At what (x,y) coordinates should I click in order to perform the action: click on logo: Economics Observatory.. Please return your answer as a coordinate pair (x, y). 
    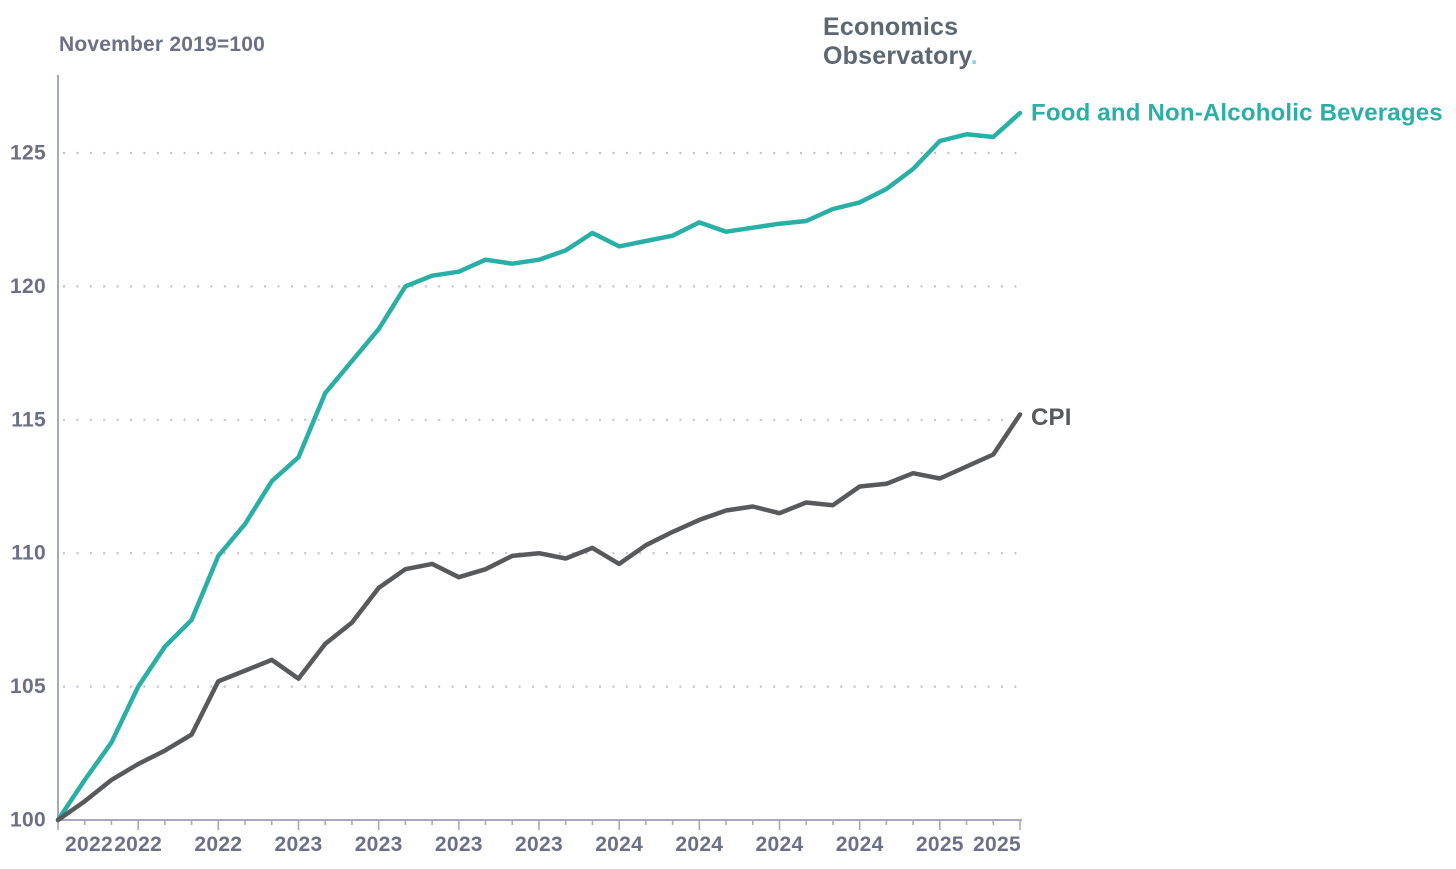
    Looking at the image, I should click on (900, 42).